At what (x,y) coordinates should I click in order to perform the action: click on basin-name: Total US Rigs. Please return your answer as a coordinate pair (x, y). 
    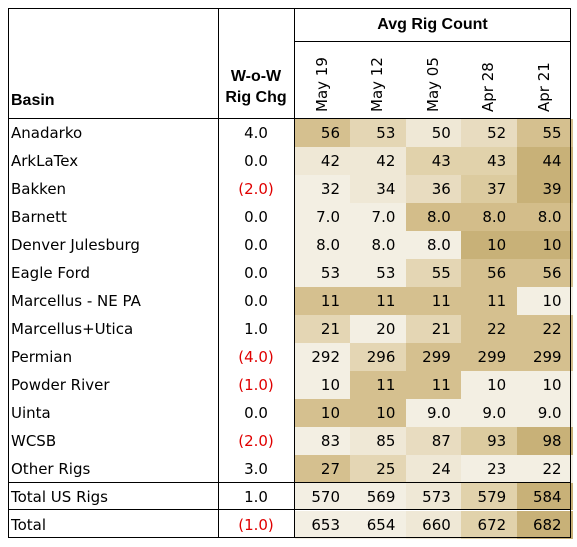
    Looking at the image, I should click on (59, 497).